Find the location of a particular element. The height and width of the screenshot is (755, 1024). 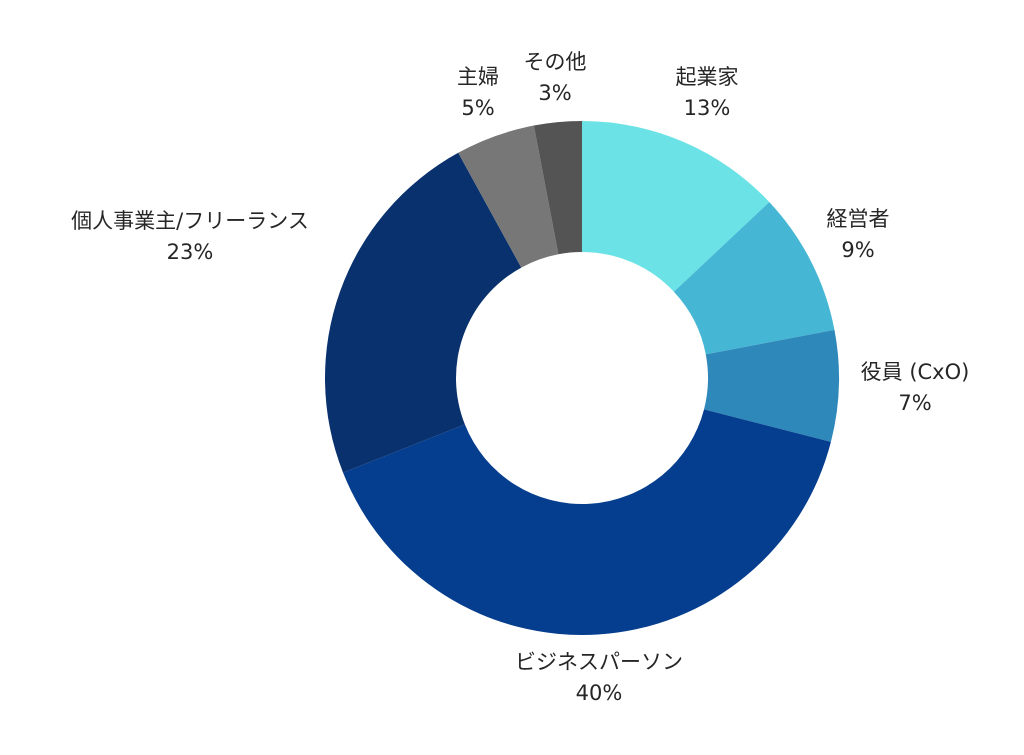

label-business-person-name: ビジネスパーソン is located at coordinates (599, 662).